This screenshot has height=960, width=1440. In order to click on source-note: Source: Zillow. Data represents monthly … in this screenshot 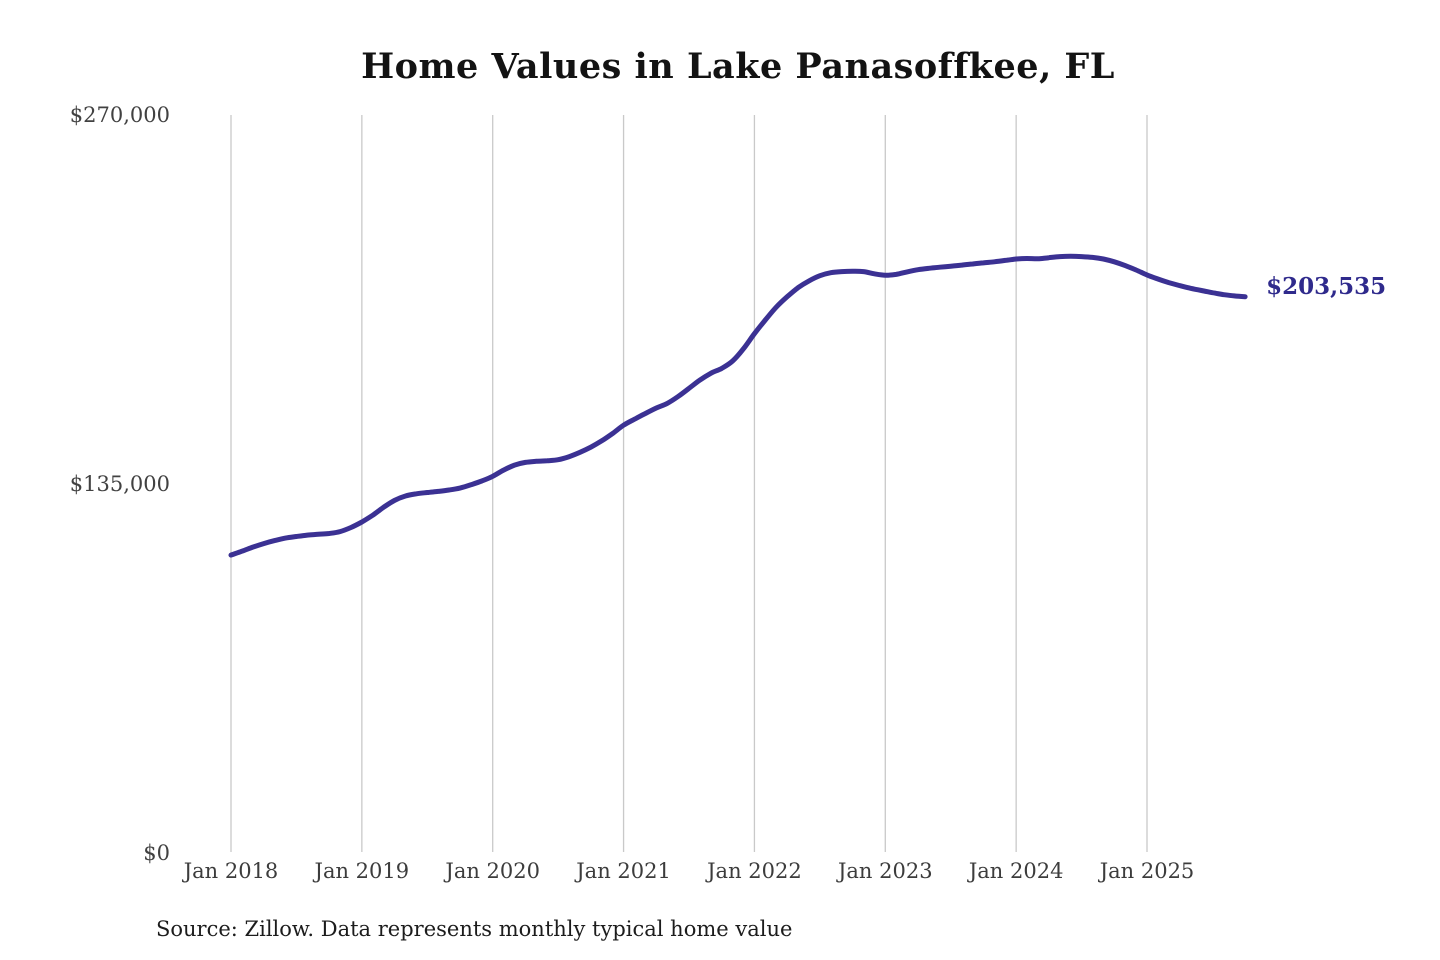, I will do `click(474, 929)`.